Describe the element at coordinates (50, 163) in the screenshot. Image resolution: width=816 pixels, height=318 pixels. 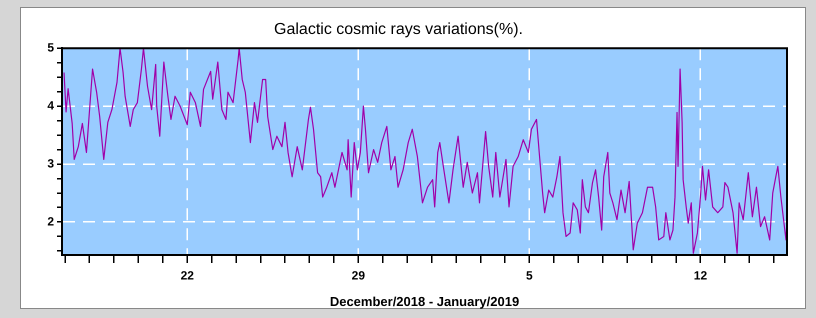
I see `y-tick-label: 3` at that location.